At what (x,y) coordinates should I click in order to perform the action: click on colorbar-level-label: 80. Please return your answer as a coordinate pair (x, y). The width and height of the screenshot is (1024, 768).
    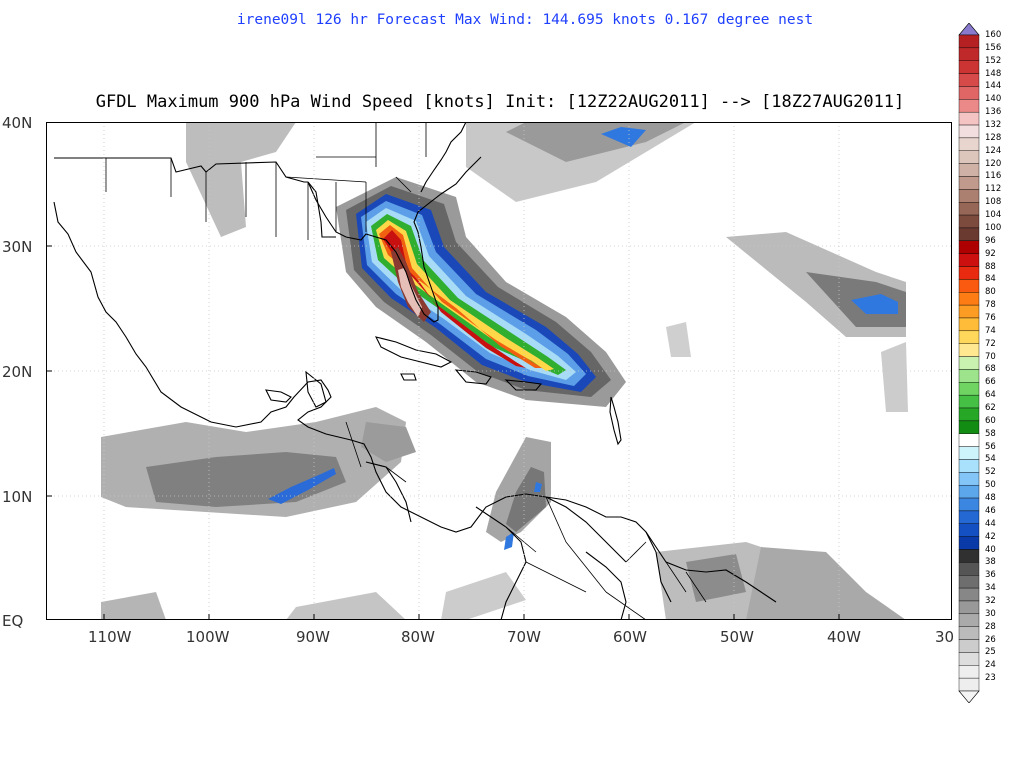
    Looking at the image, I should click on (990, 292).